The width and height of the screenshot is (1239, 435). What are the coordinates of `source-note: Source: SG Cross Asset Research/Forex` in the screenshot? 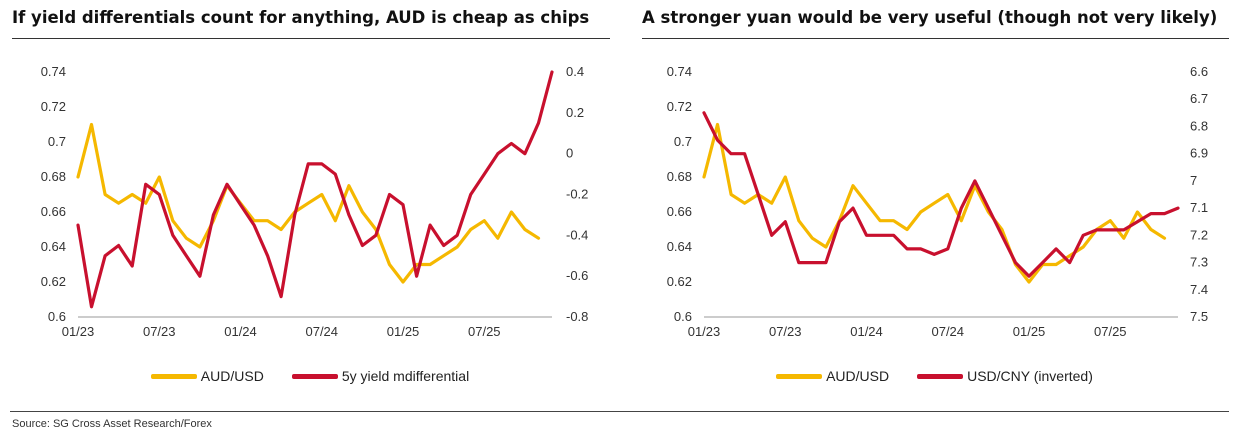 It's located at (112, 424).